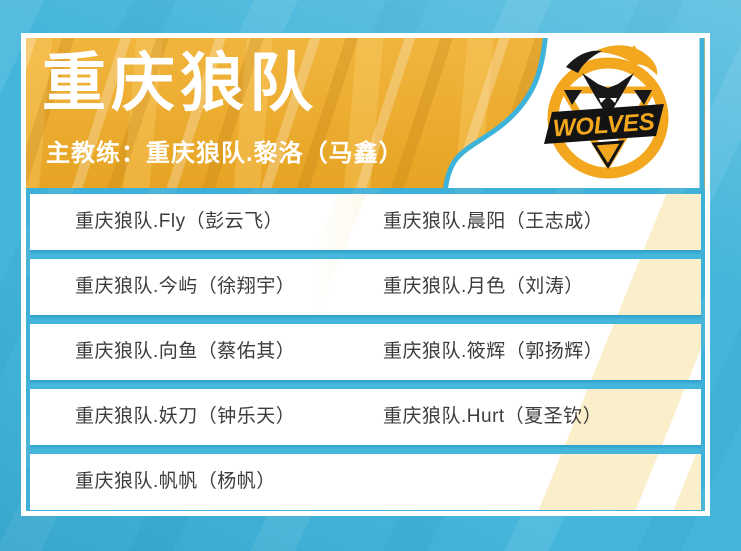  I want to click on player-name: 重庆狼队.妖刀（钟乐天）, so click(185, 416).